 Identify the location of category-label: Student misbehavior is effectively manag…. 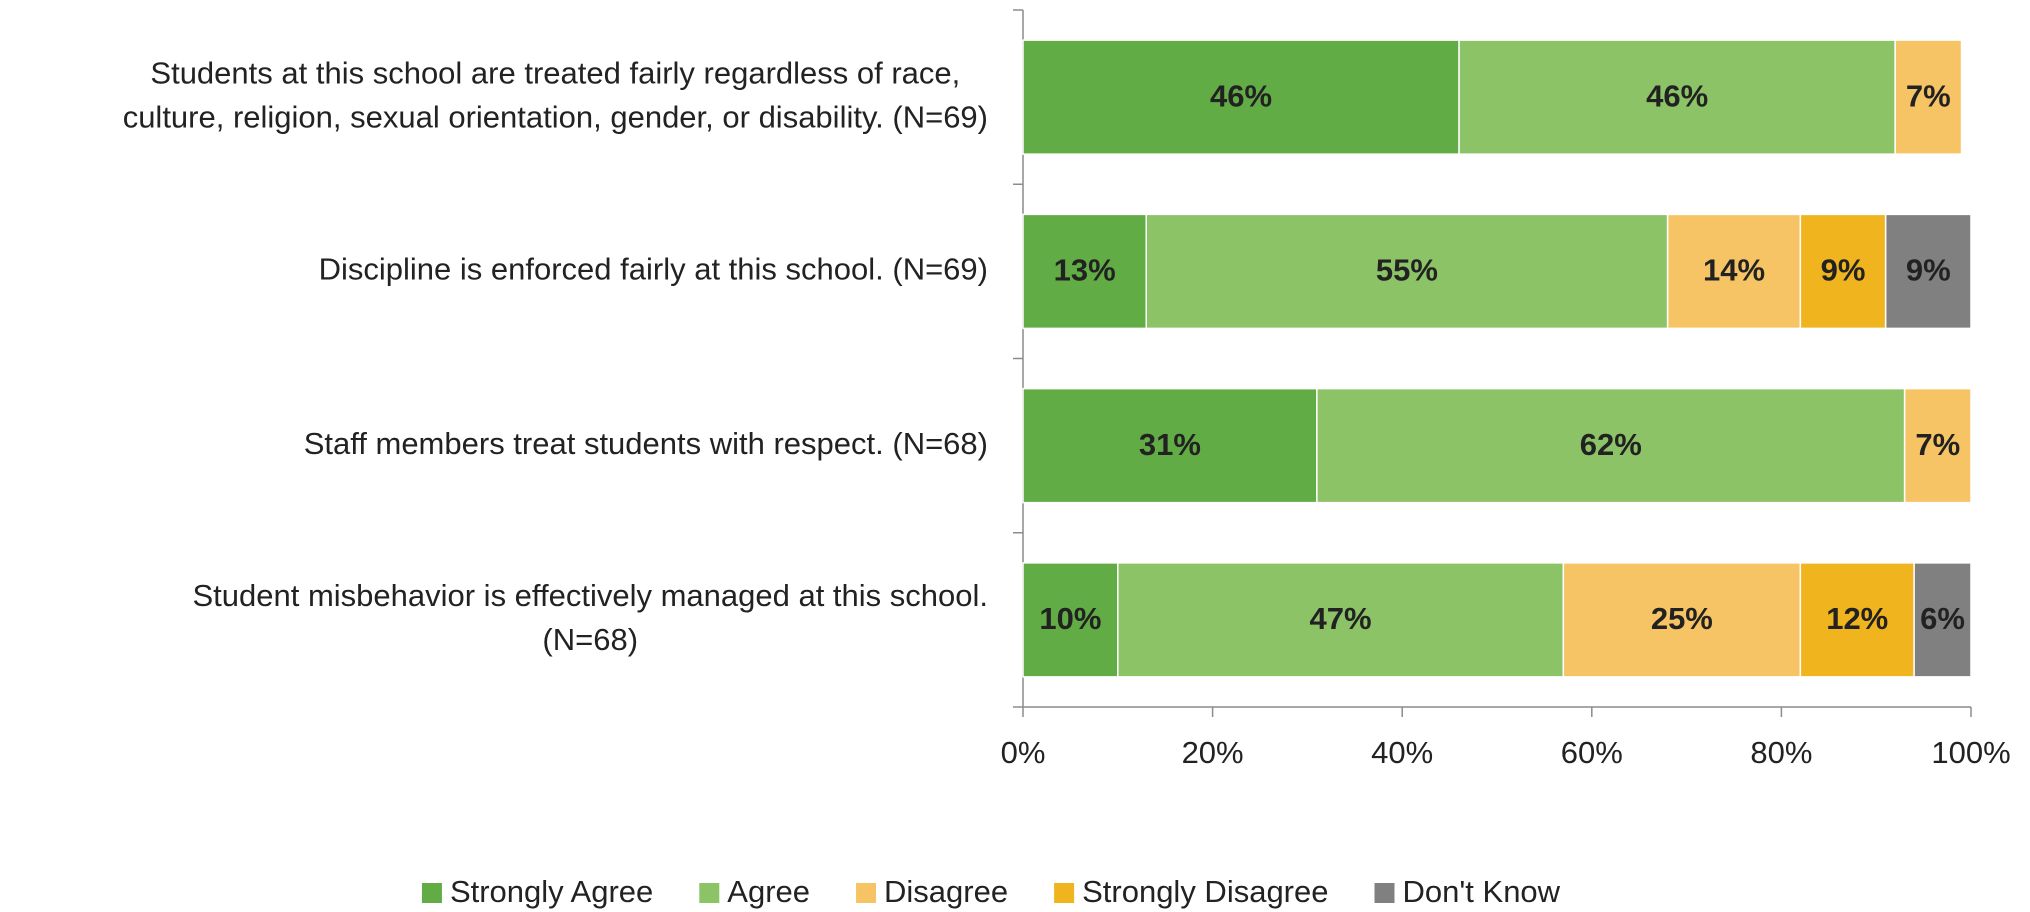
(590, 595).